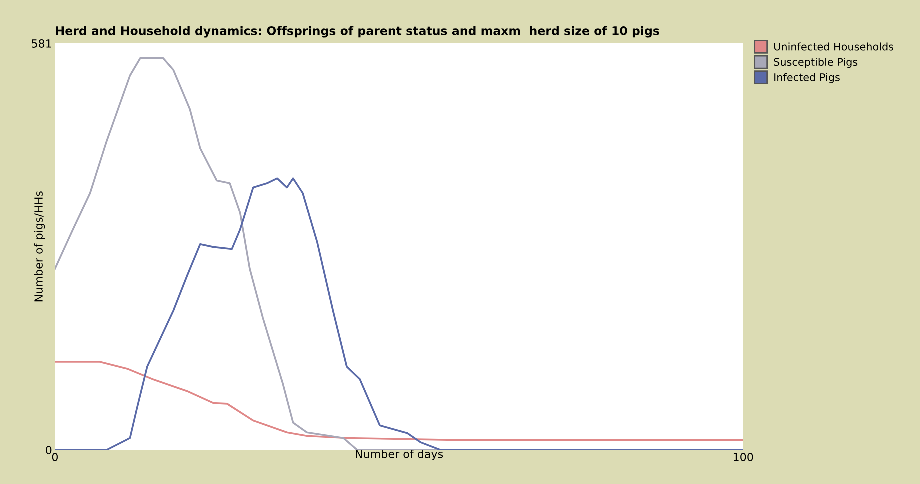 This screenshot has height=484, width=920. I want to click on x-axis-title: Number of days, so click(400, 455).